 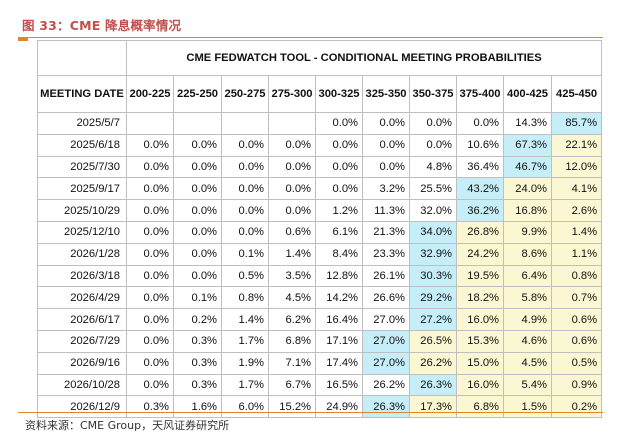 What do you see at coordinates (82, 167) in the screenshot?
I see `meeting-date-cell: 2025/7/30` at bounding box center [82, 167].